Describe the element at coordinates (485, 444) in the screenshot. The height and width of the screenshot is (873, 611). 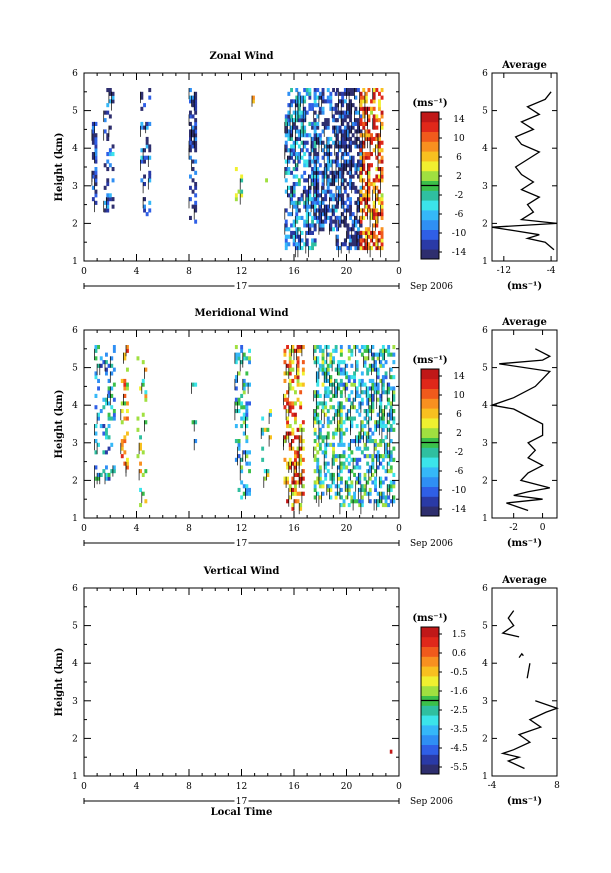
I see `avg-y-tick-label: 3` at that location.